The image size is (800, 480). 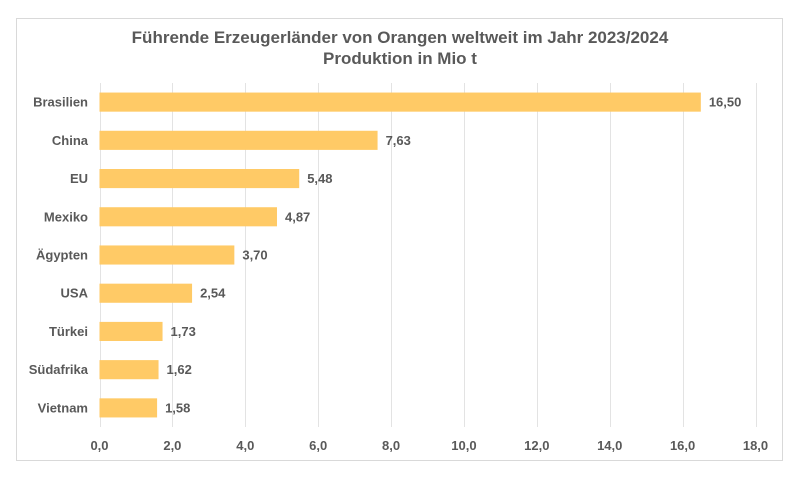 I want to click on category-label: Vietnam, so click(x=63, y=407).